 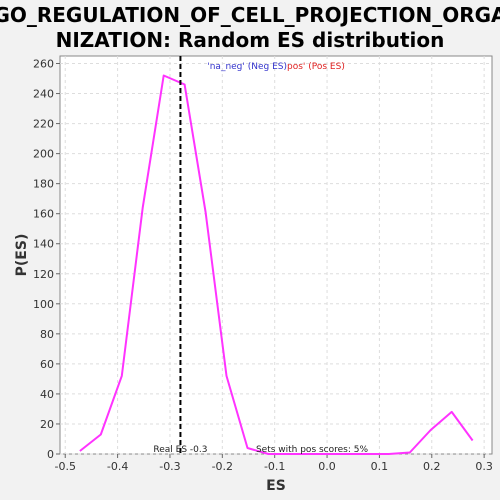 What do you see at coordinates (65, 466) in the screenshot?
I see `x-tick-label: -0.5` at bounding box center [65, 466].